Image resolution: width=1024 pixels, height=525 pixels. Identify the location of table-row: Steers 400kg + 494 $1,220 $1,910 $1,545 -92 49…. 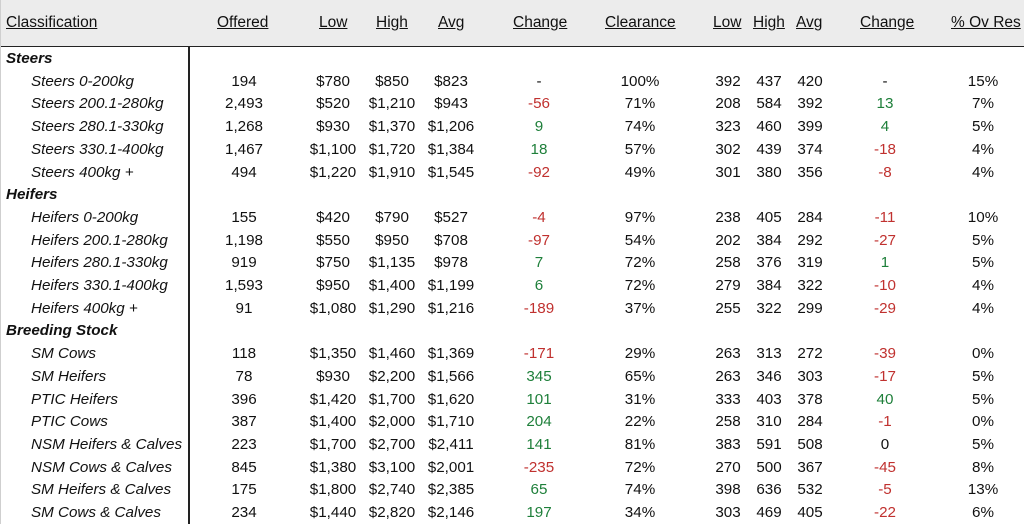
(512, 173).